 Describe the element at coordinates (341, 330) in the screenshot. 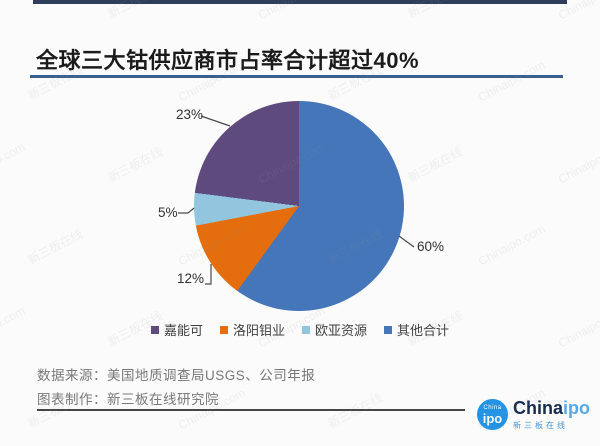

I see `legend-label-eurasian: 欧亚资源` at that location.